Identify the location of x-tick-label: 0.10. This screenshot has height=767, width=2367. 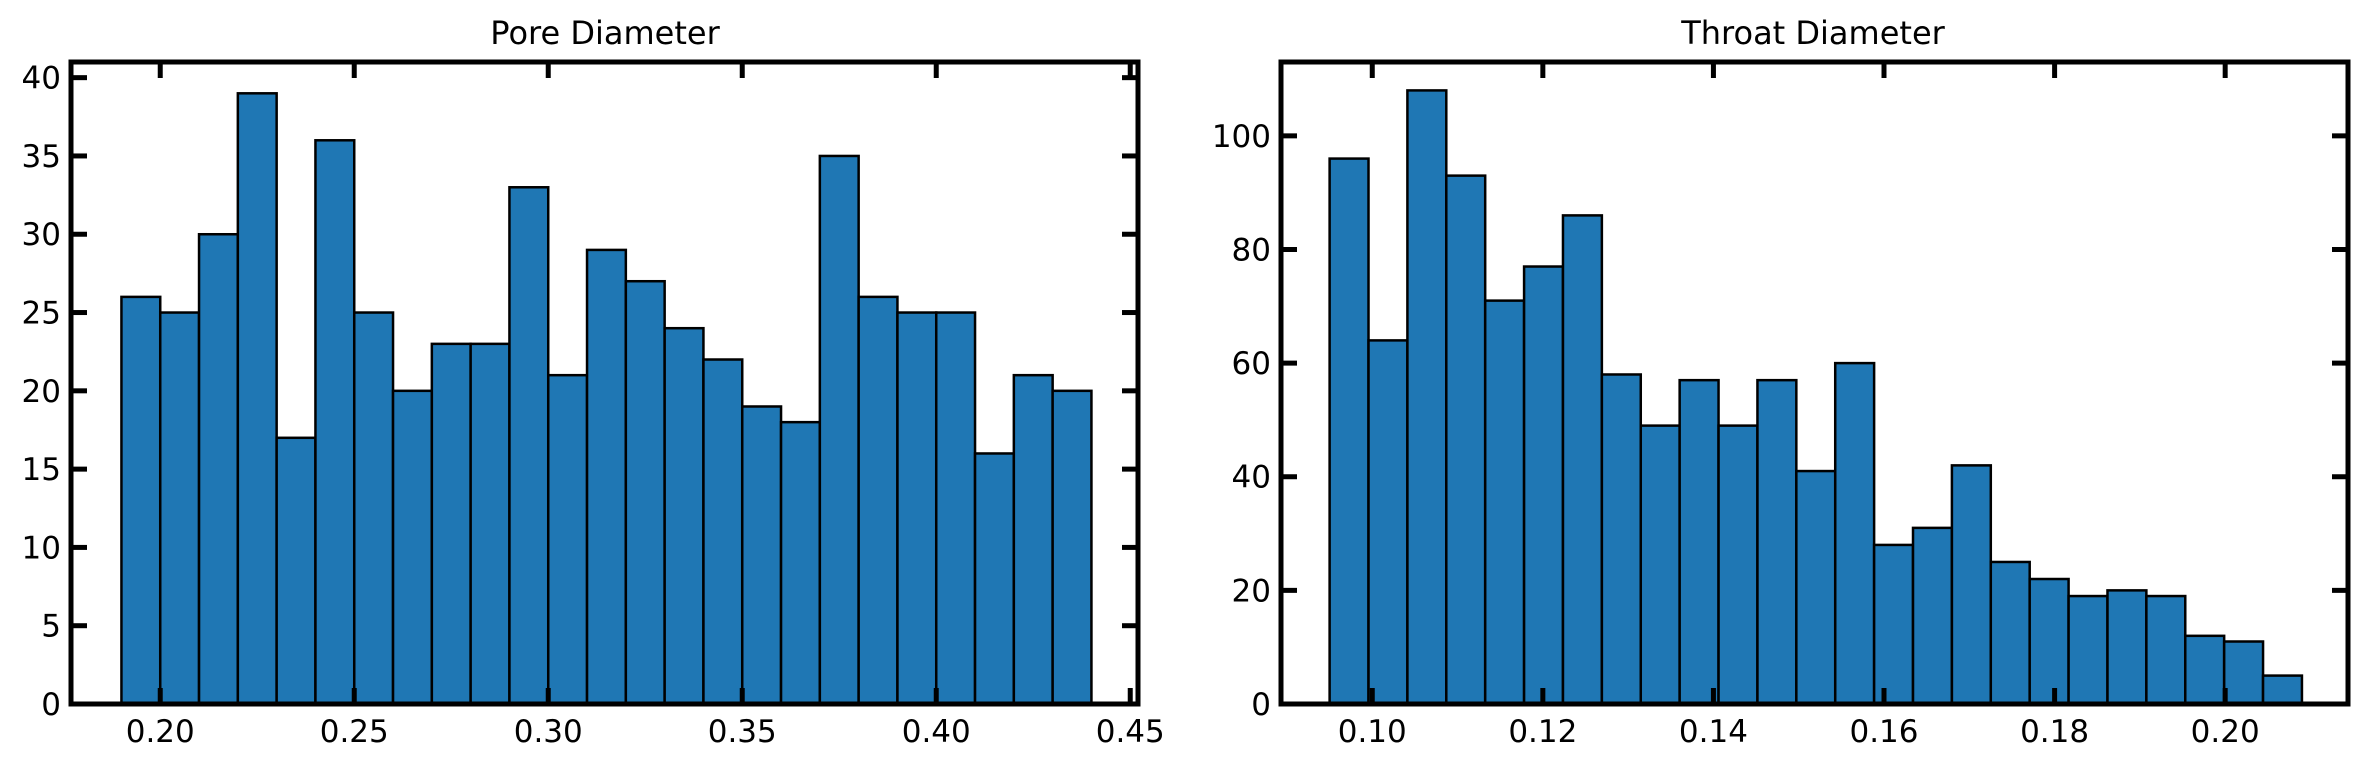
(1372, 732).